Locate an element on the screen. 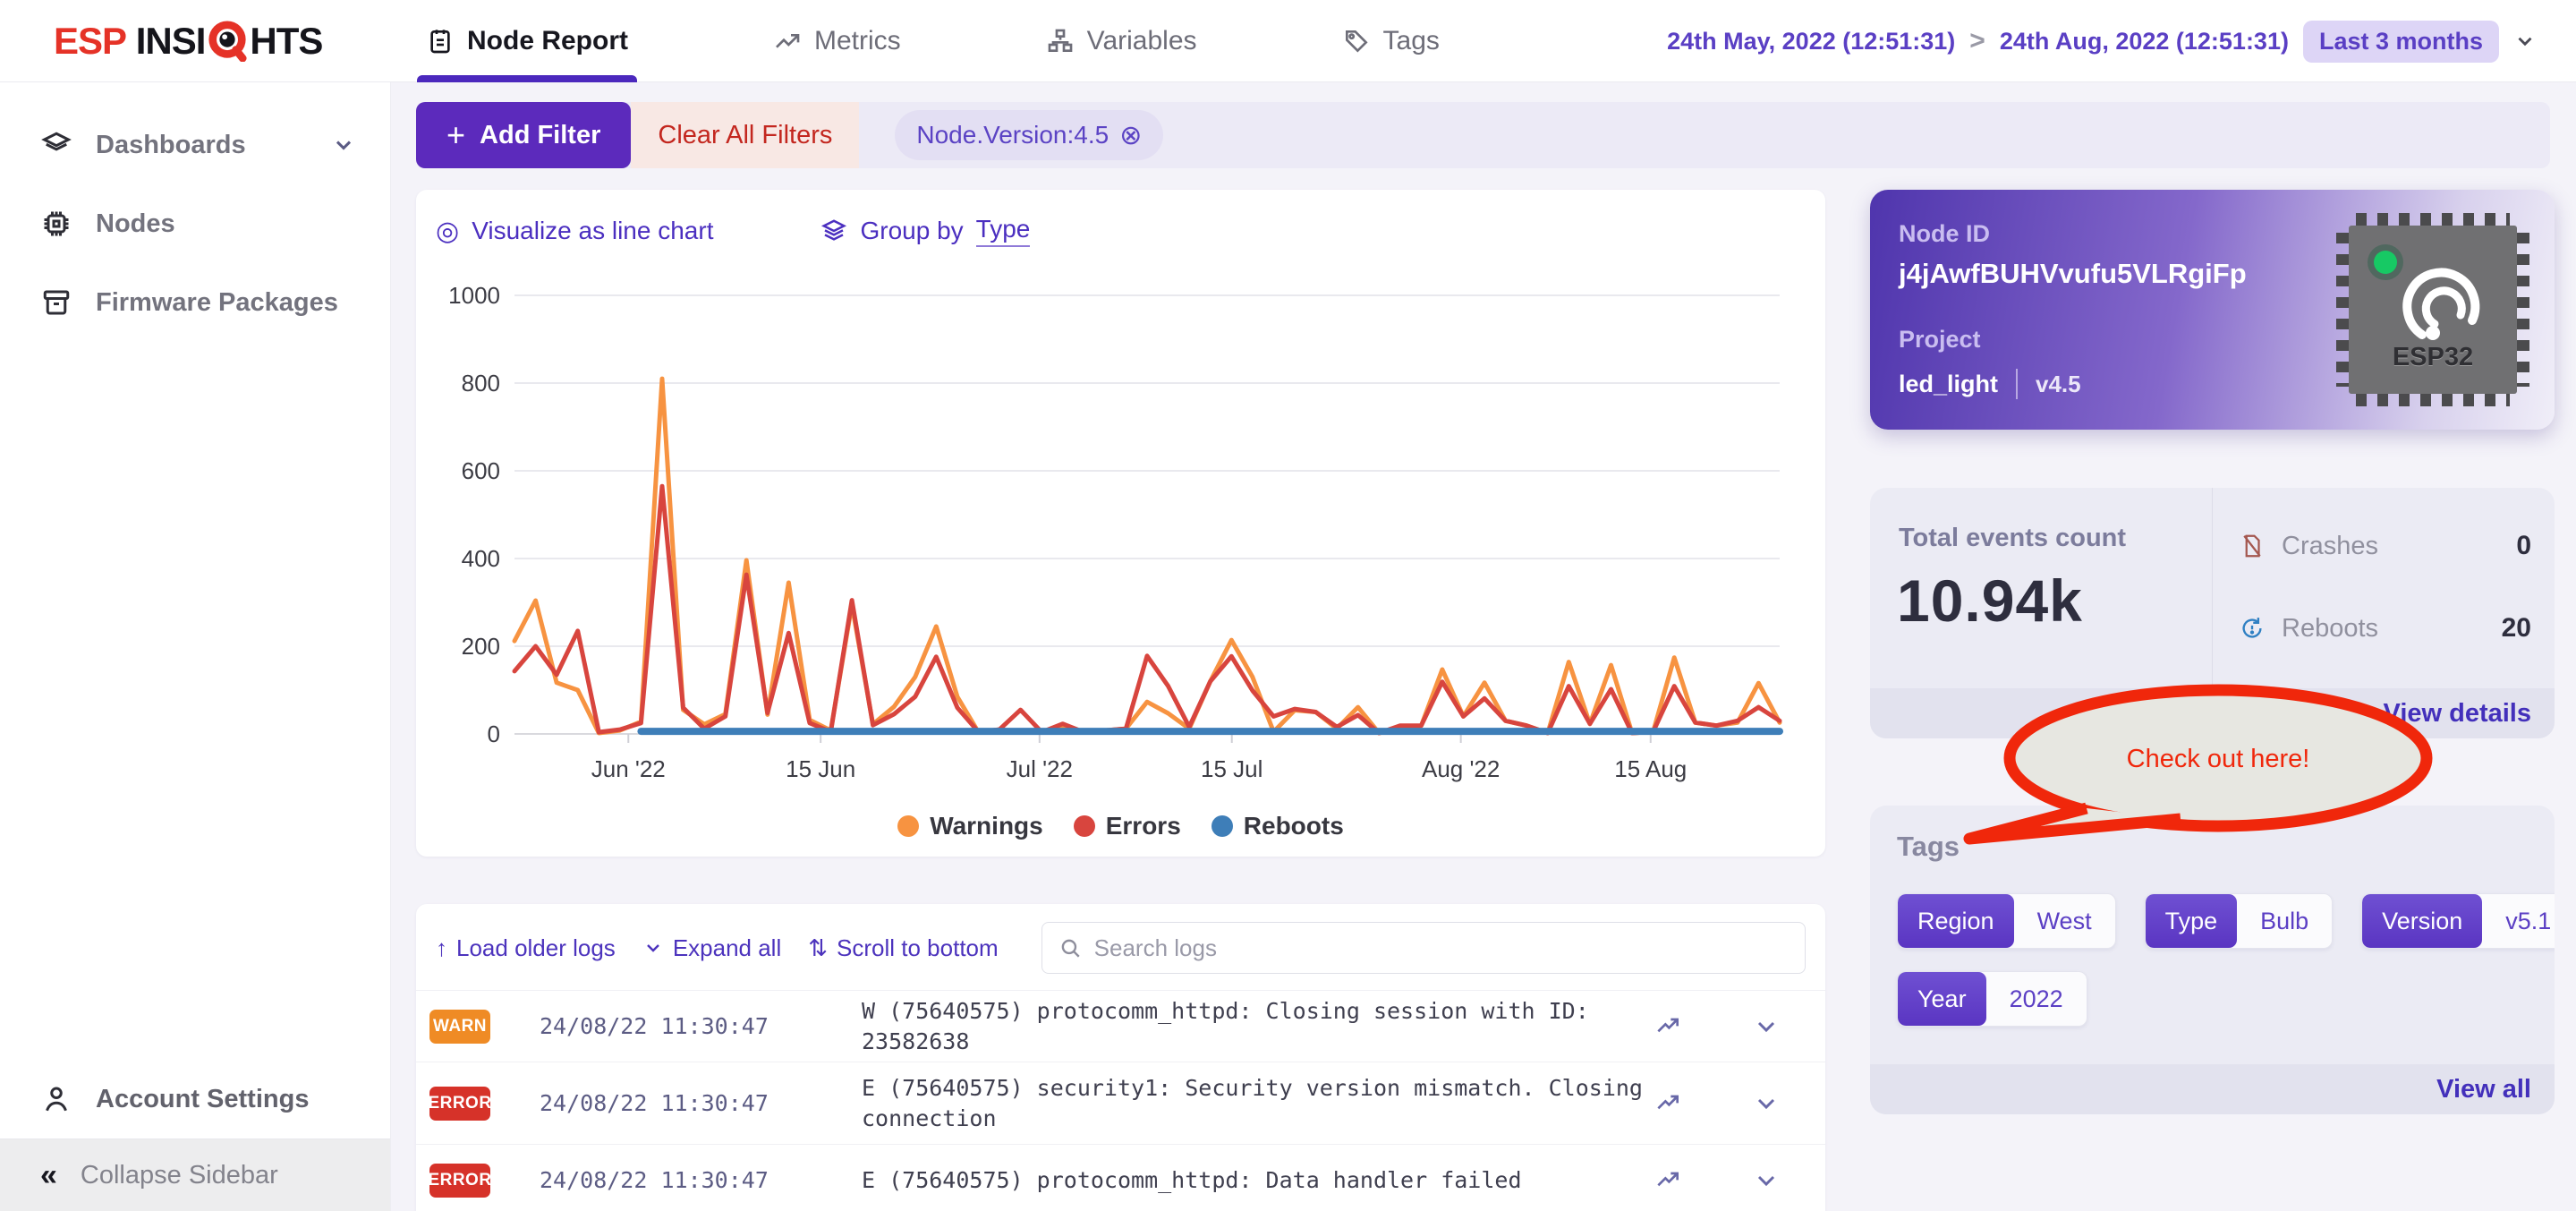  events-card-footer: View details is located at coordinates (2212, 713).